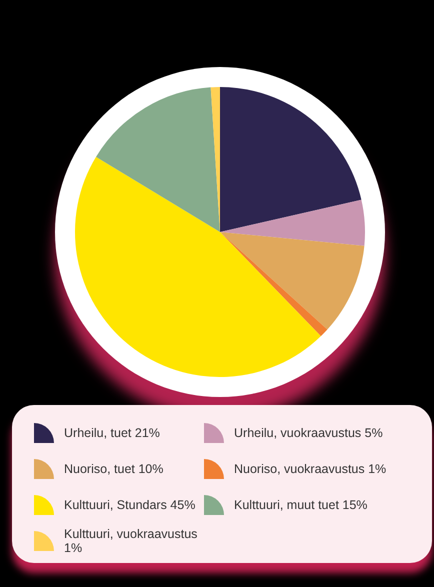  What do you see at coordinates (130, 505) in the screenshot?
I see `legend-label: Kulttuuri, Stundars 45%` at bounding box center [130, 505].